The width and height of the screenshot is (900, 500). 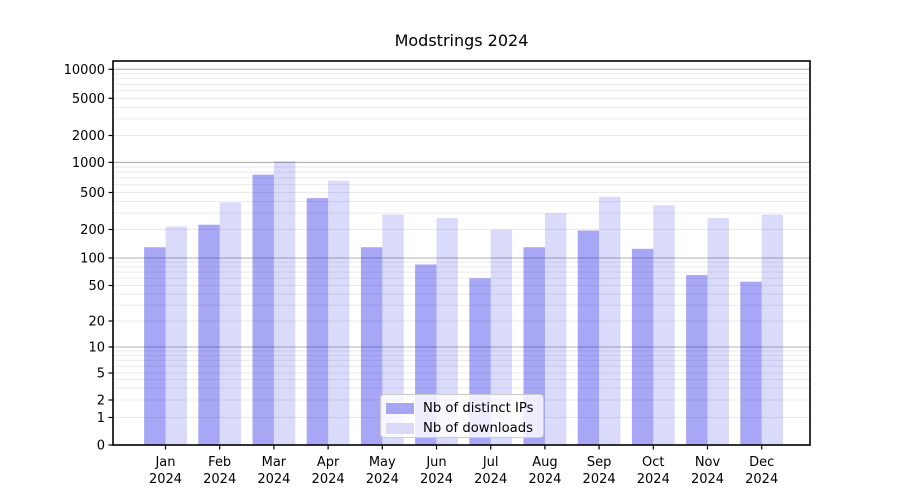 I want to click on y-tick-label: 2000, so click(x=88, y=136).